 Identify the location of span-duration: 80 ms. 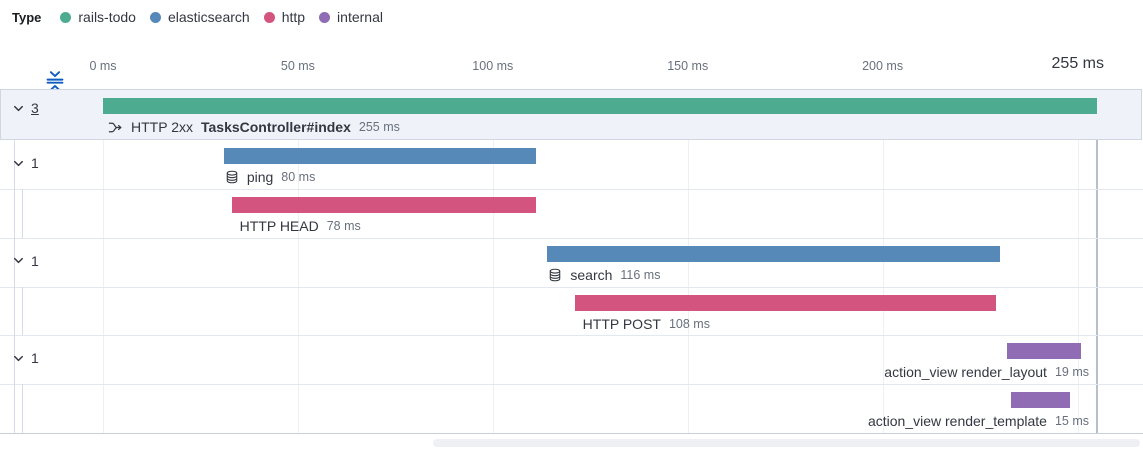
(298, 177).